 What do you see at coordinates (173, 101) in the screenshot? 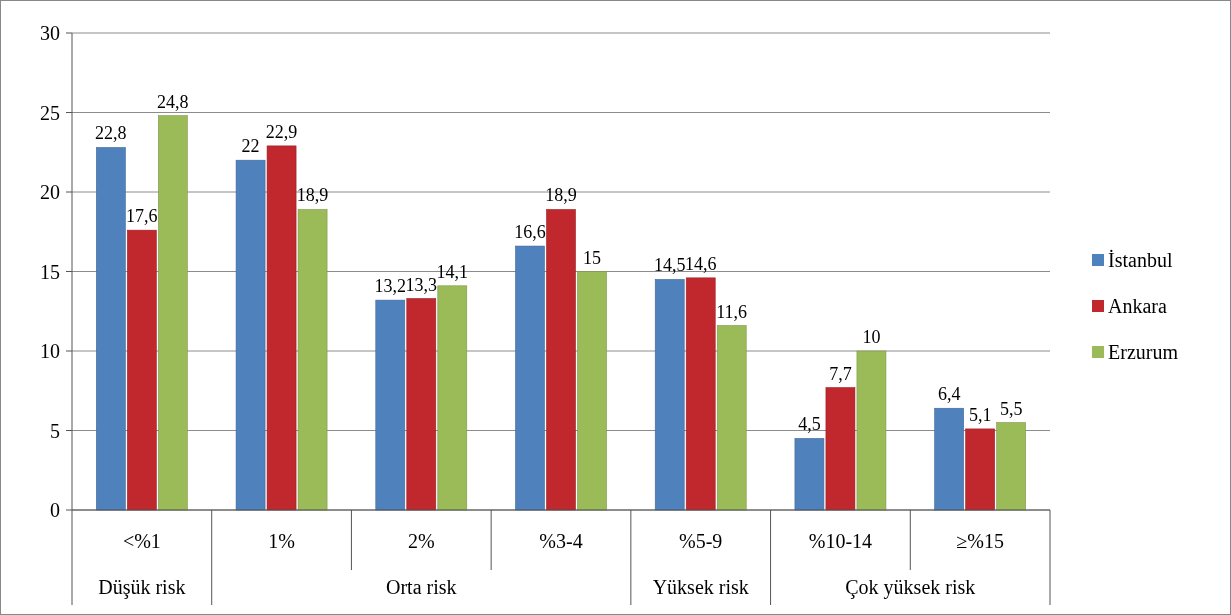
I see `data-label: 24,8` at bounding box center [173, 101].